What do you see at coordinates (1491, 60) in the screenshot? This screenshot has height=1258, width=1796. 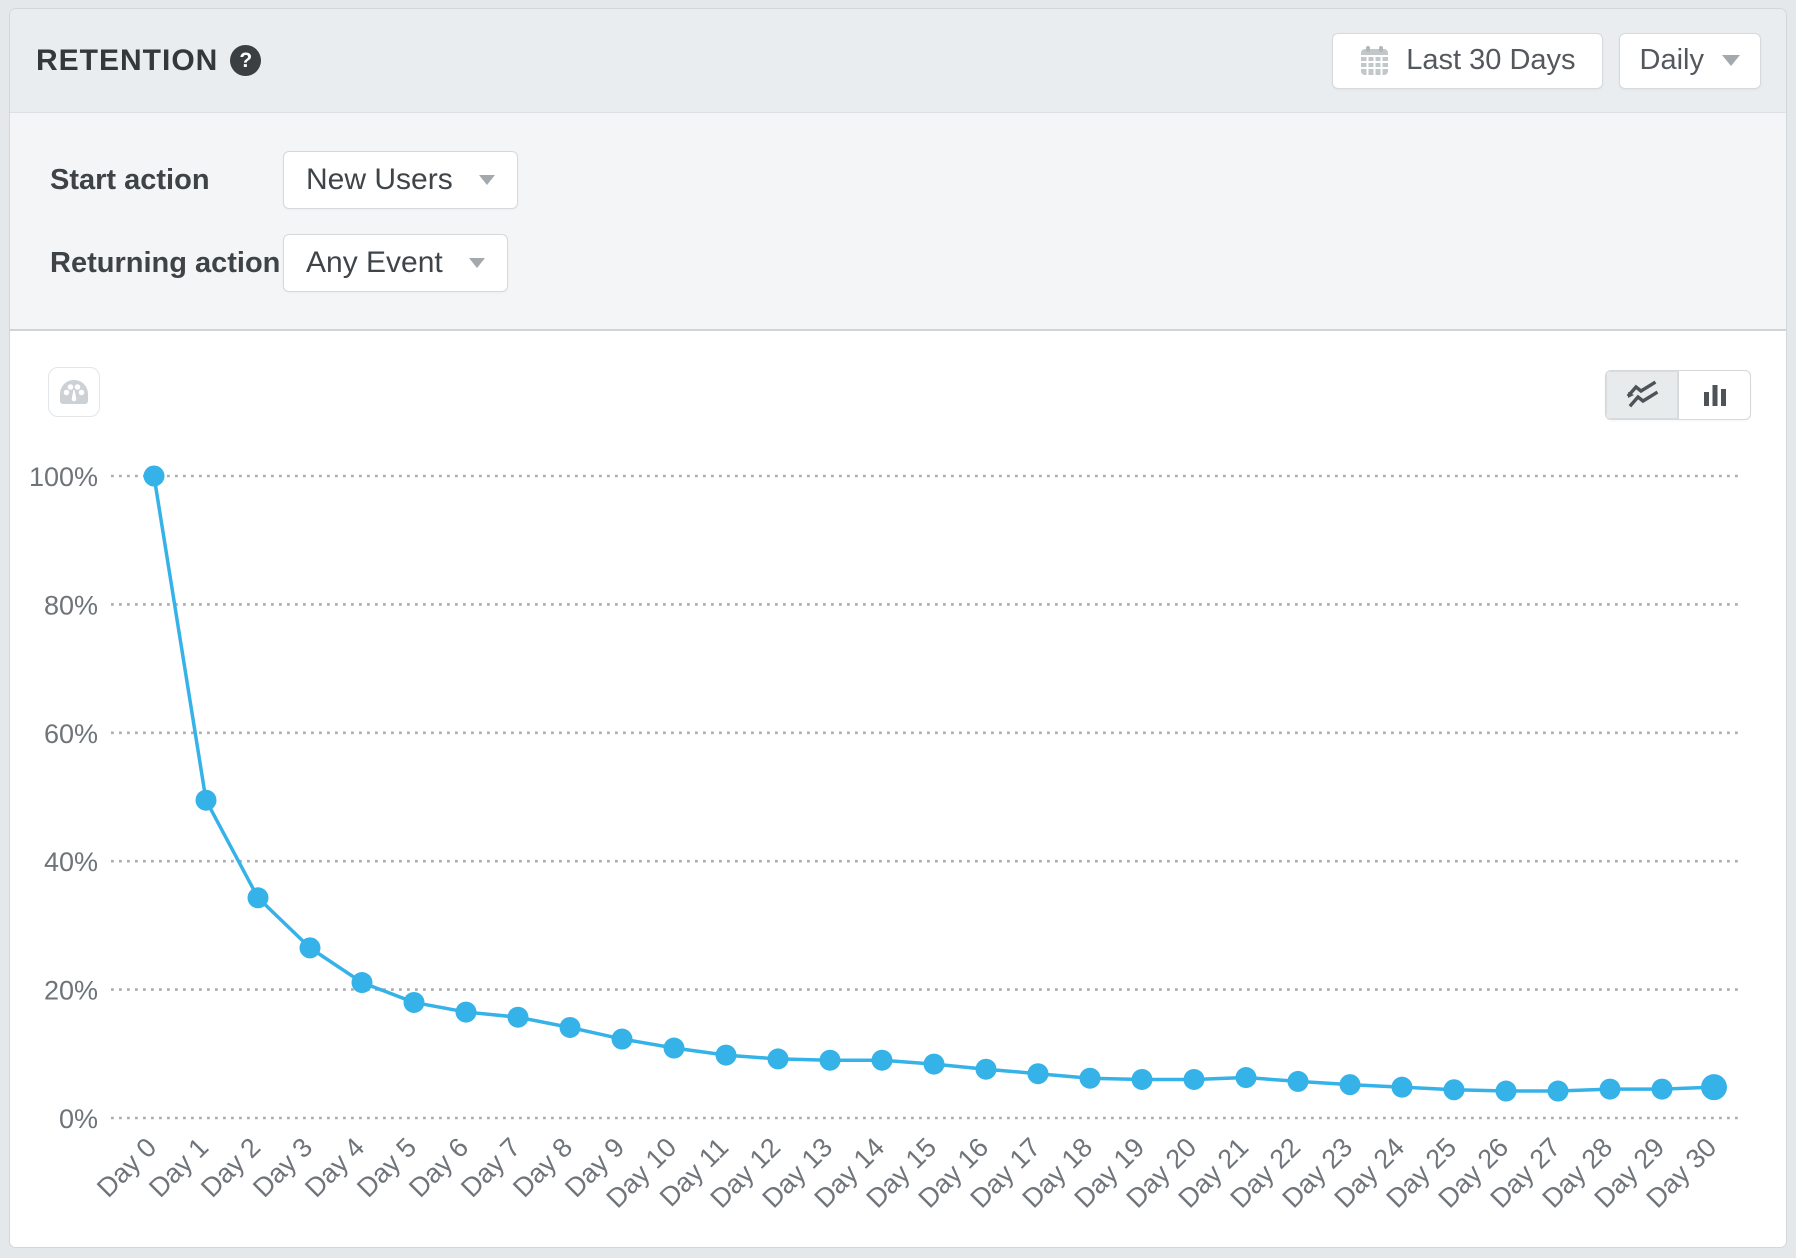 I see `date-range-label: Last 30 Days` at bounding box center [1491, 60].